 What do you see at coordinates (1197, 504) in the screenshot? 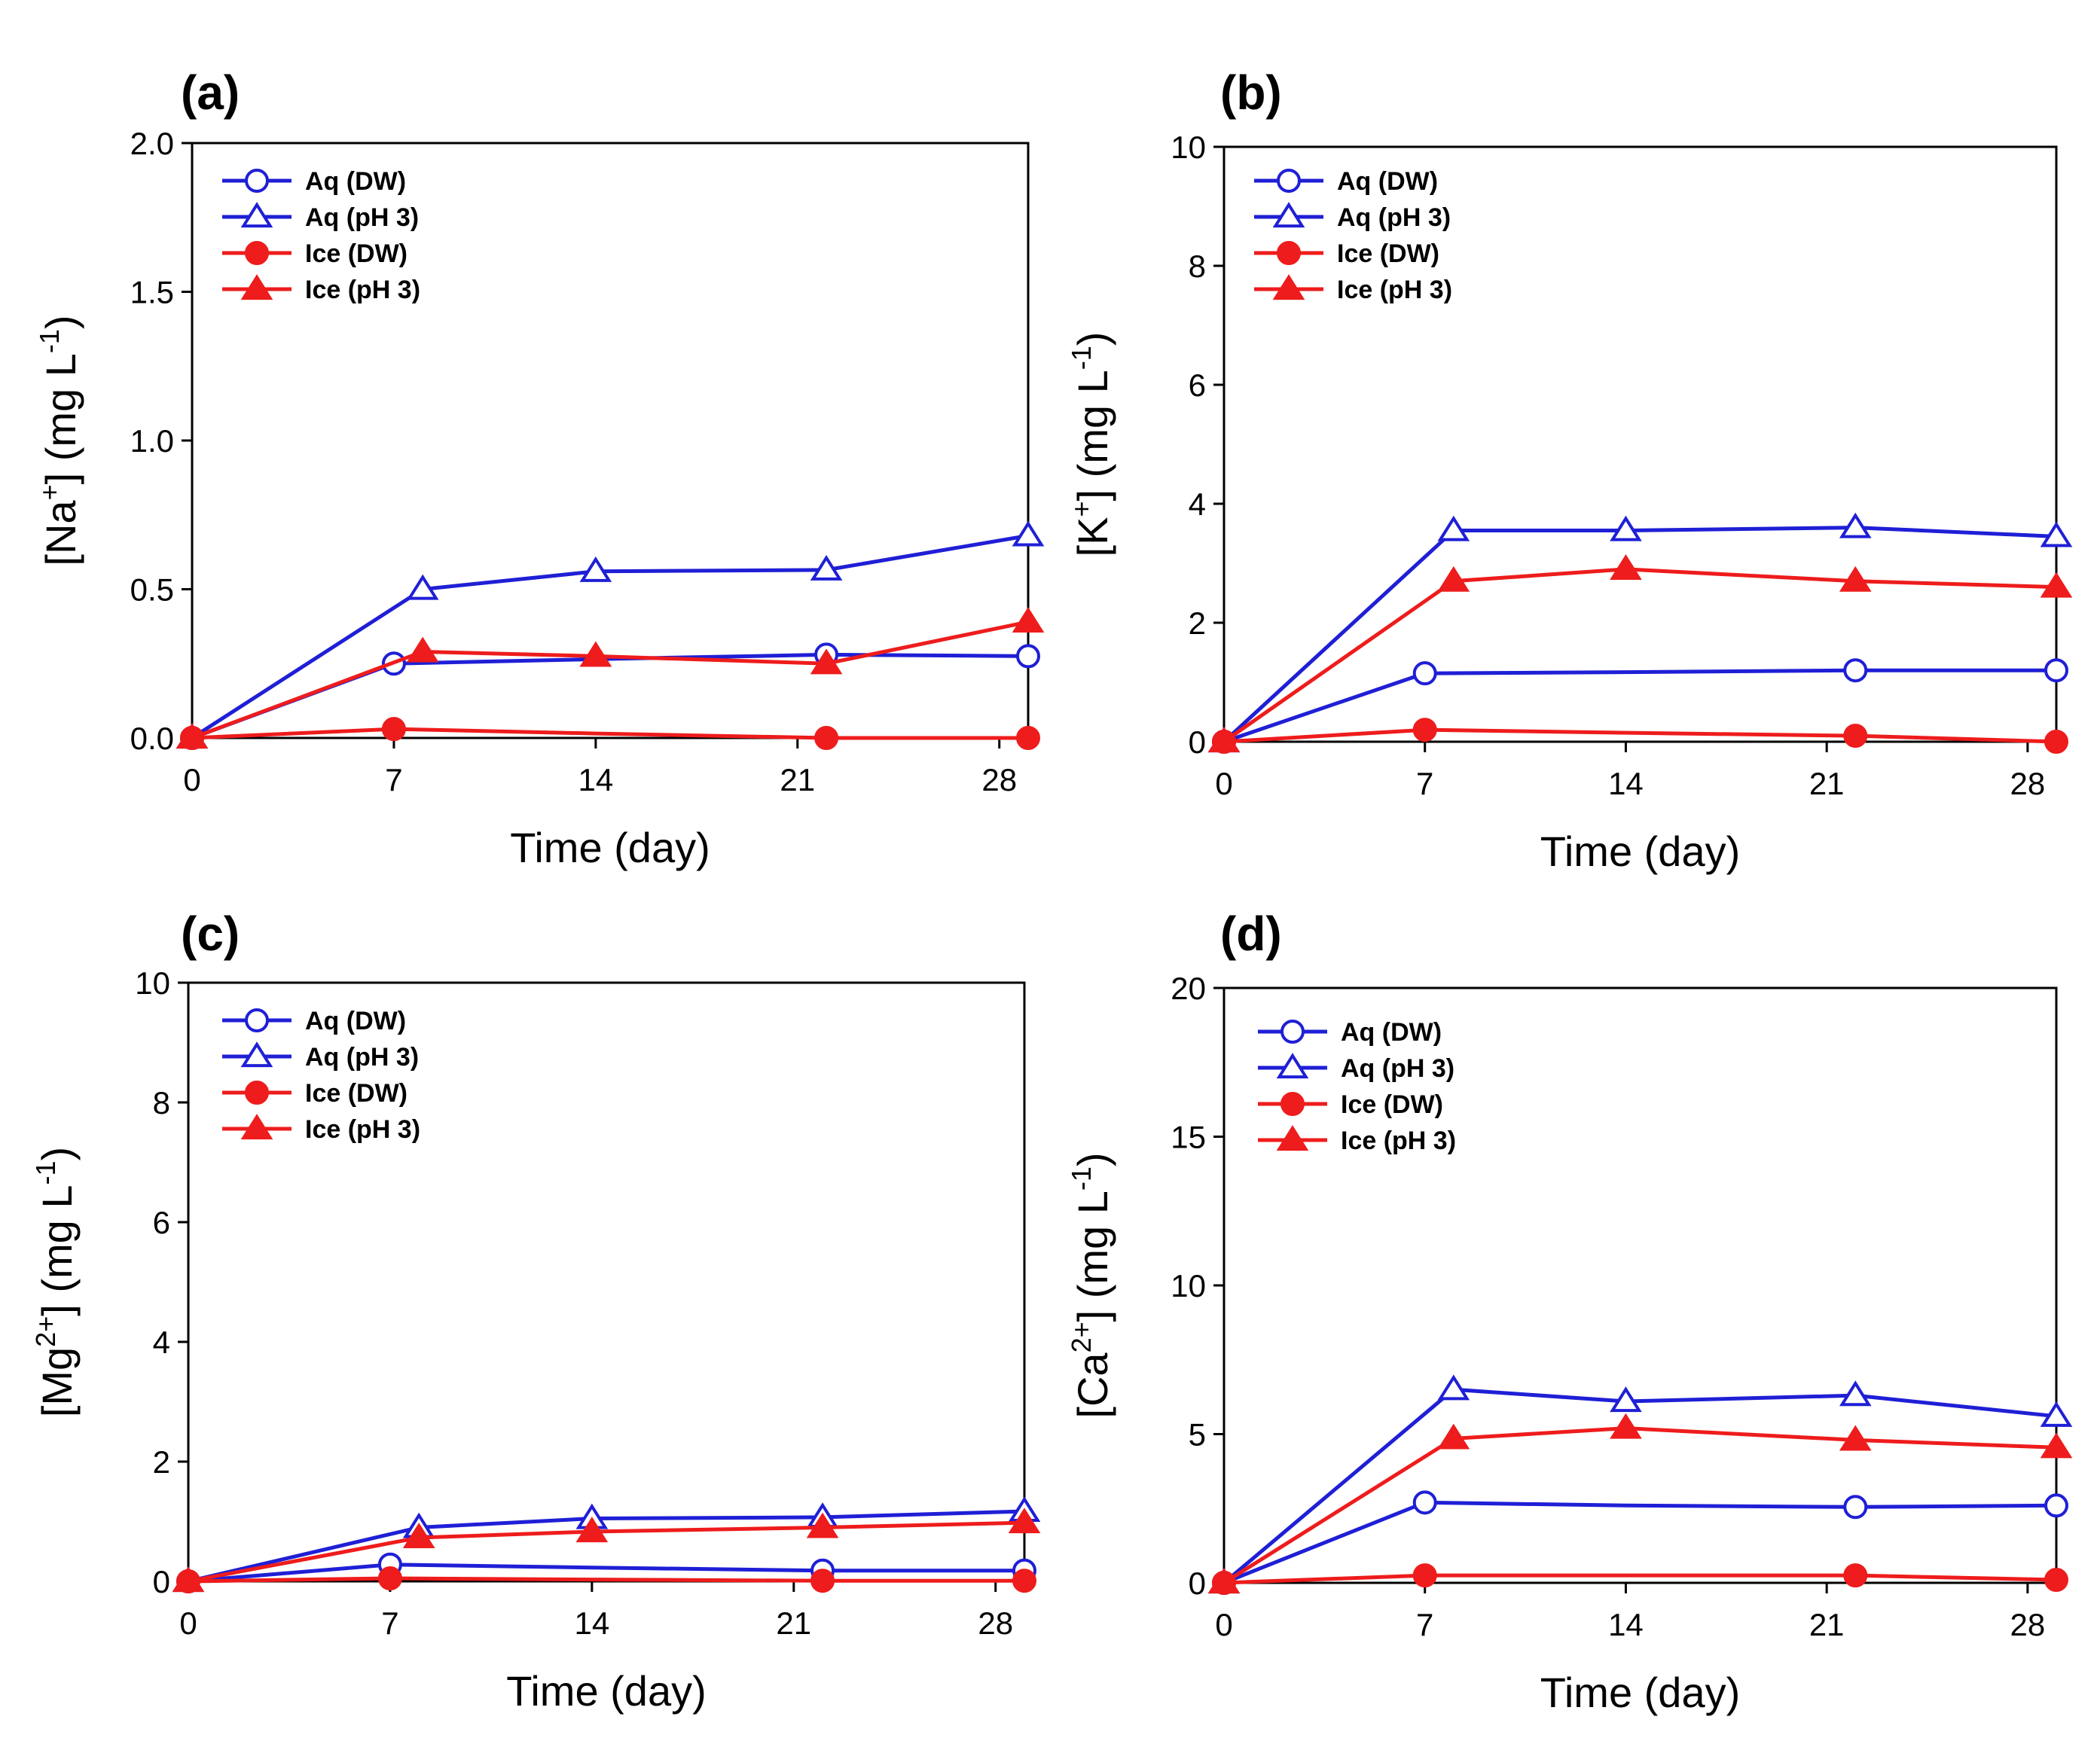
I see `y-tick-label: 4` at bounding box center [1197, 504].